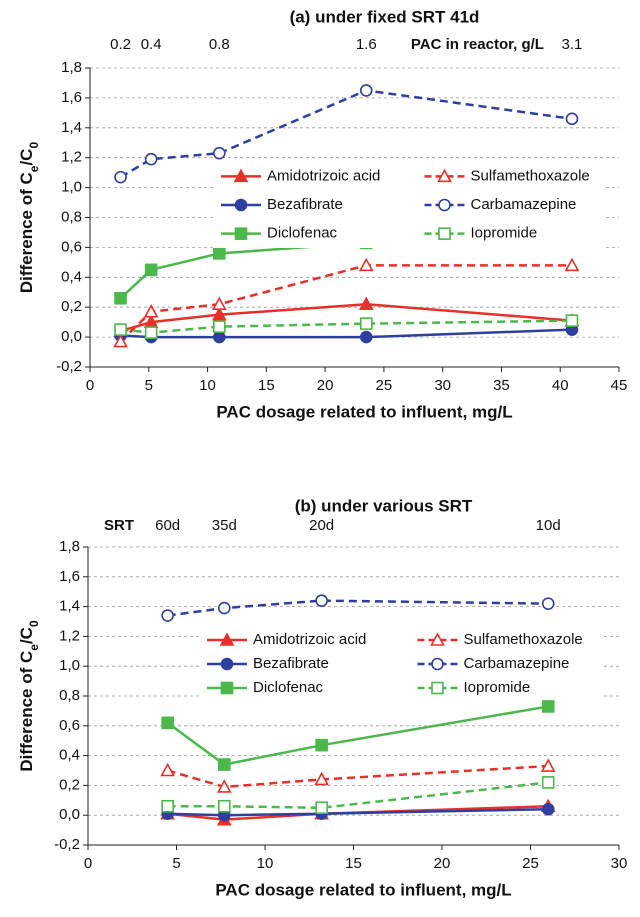 This screenshot has width=640, height=917. I want to click on legend-label: Iopromide, so click(504, 233).